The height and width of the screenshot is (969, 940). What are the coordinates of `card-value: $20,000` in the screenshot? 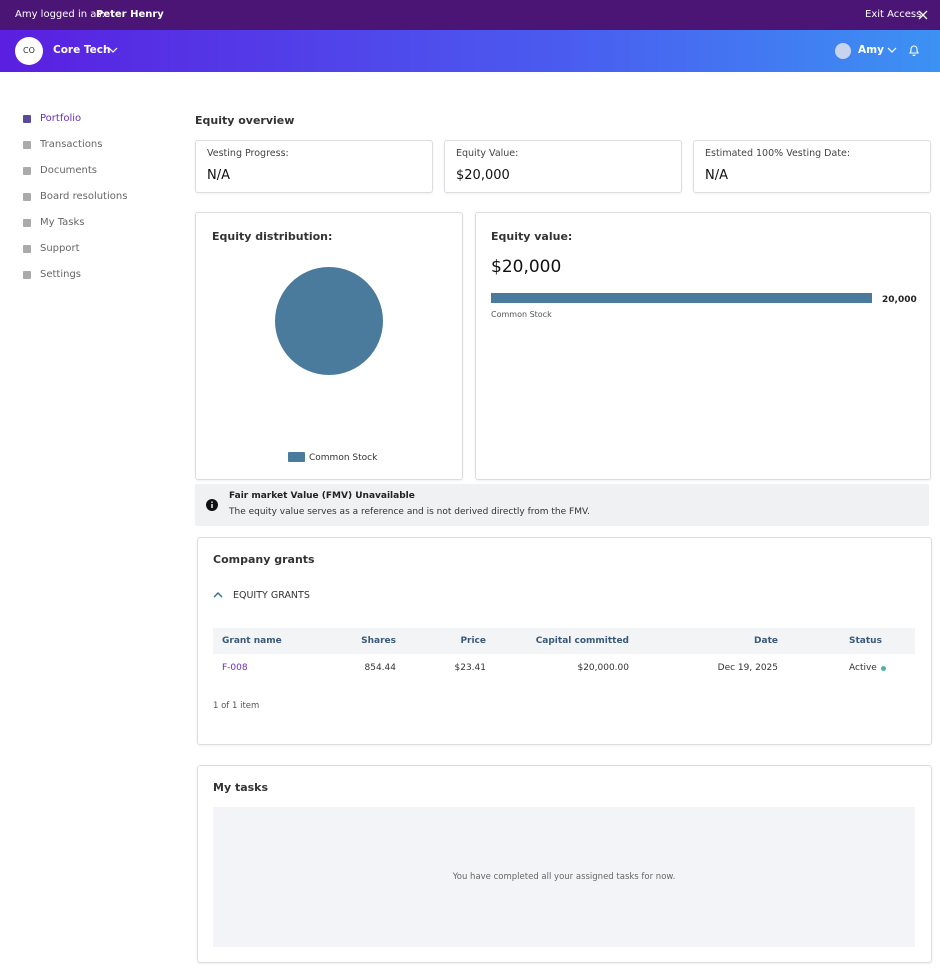 It's located at (483, 175).